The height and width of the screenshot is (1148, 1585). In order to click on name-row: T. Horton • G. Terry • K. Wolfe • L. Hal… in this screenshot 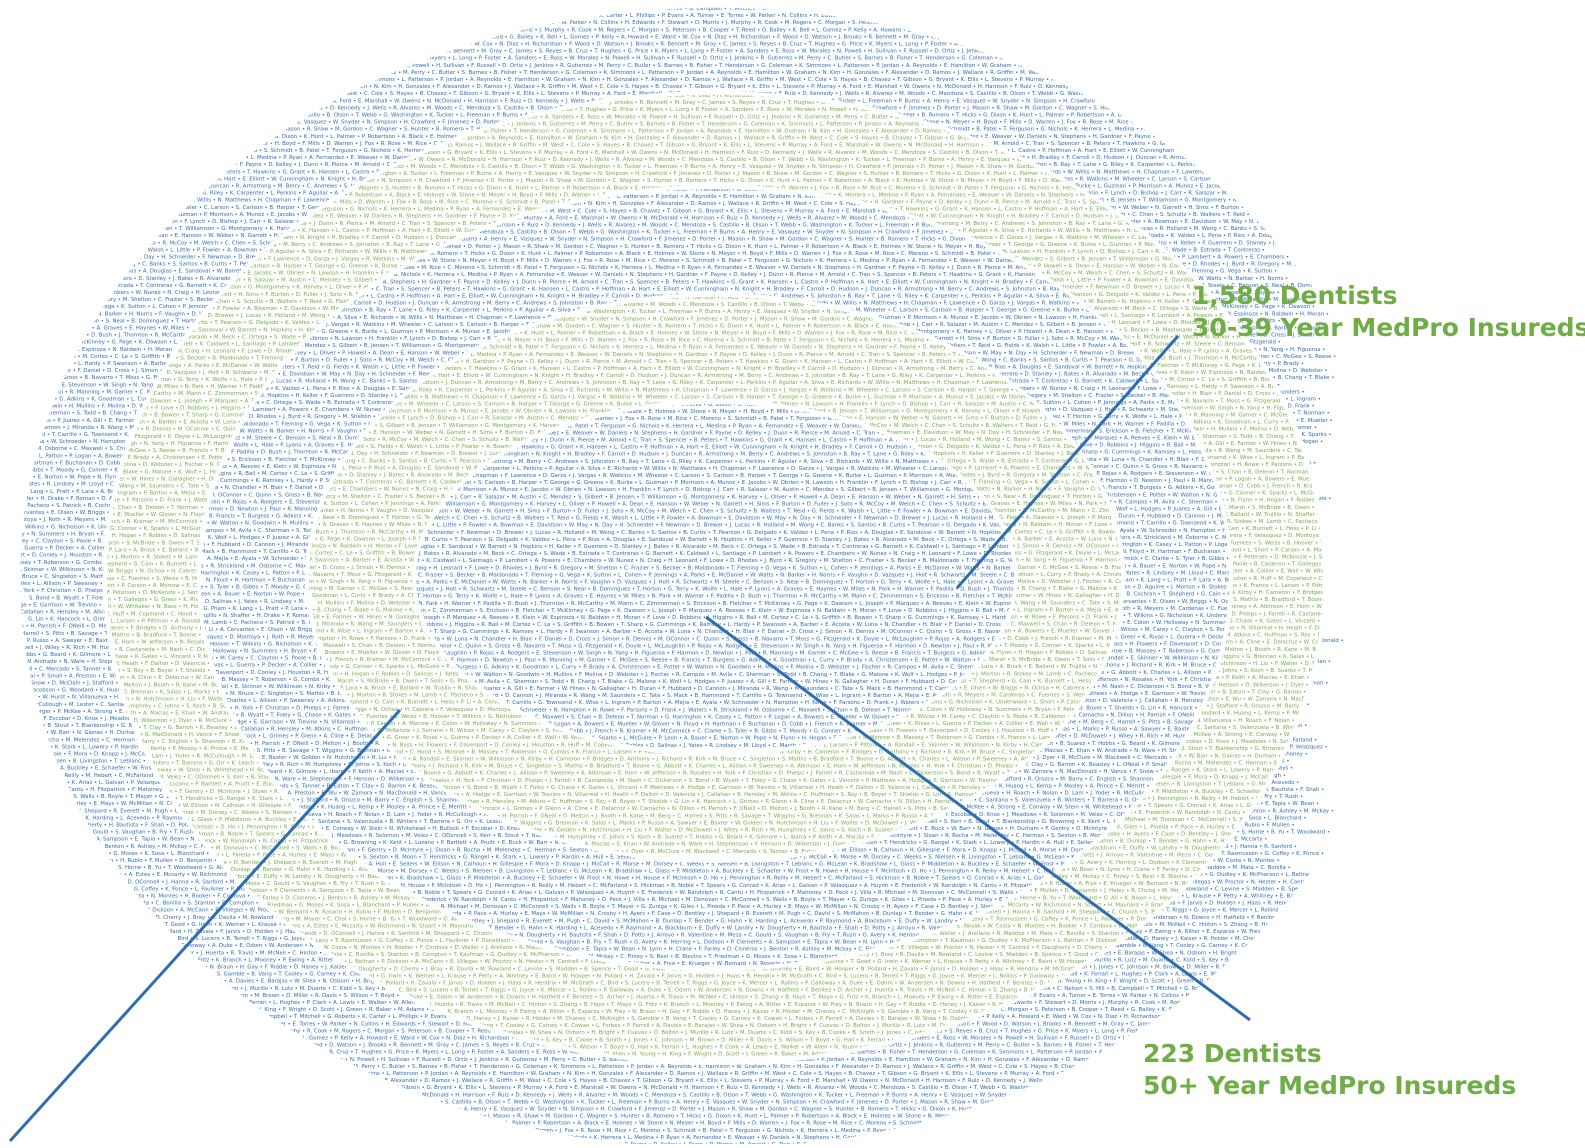, I will do `click(1000, 597)`.